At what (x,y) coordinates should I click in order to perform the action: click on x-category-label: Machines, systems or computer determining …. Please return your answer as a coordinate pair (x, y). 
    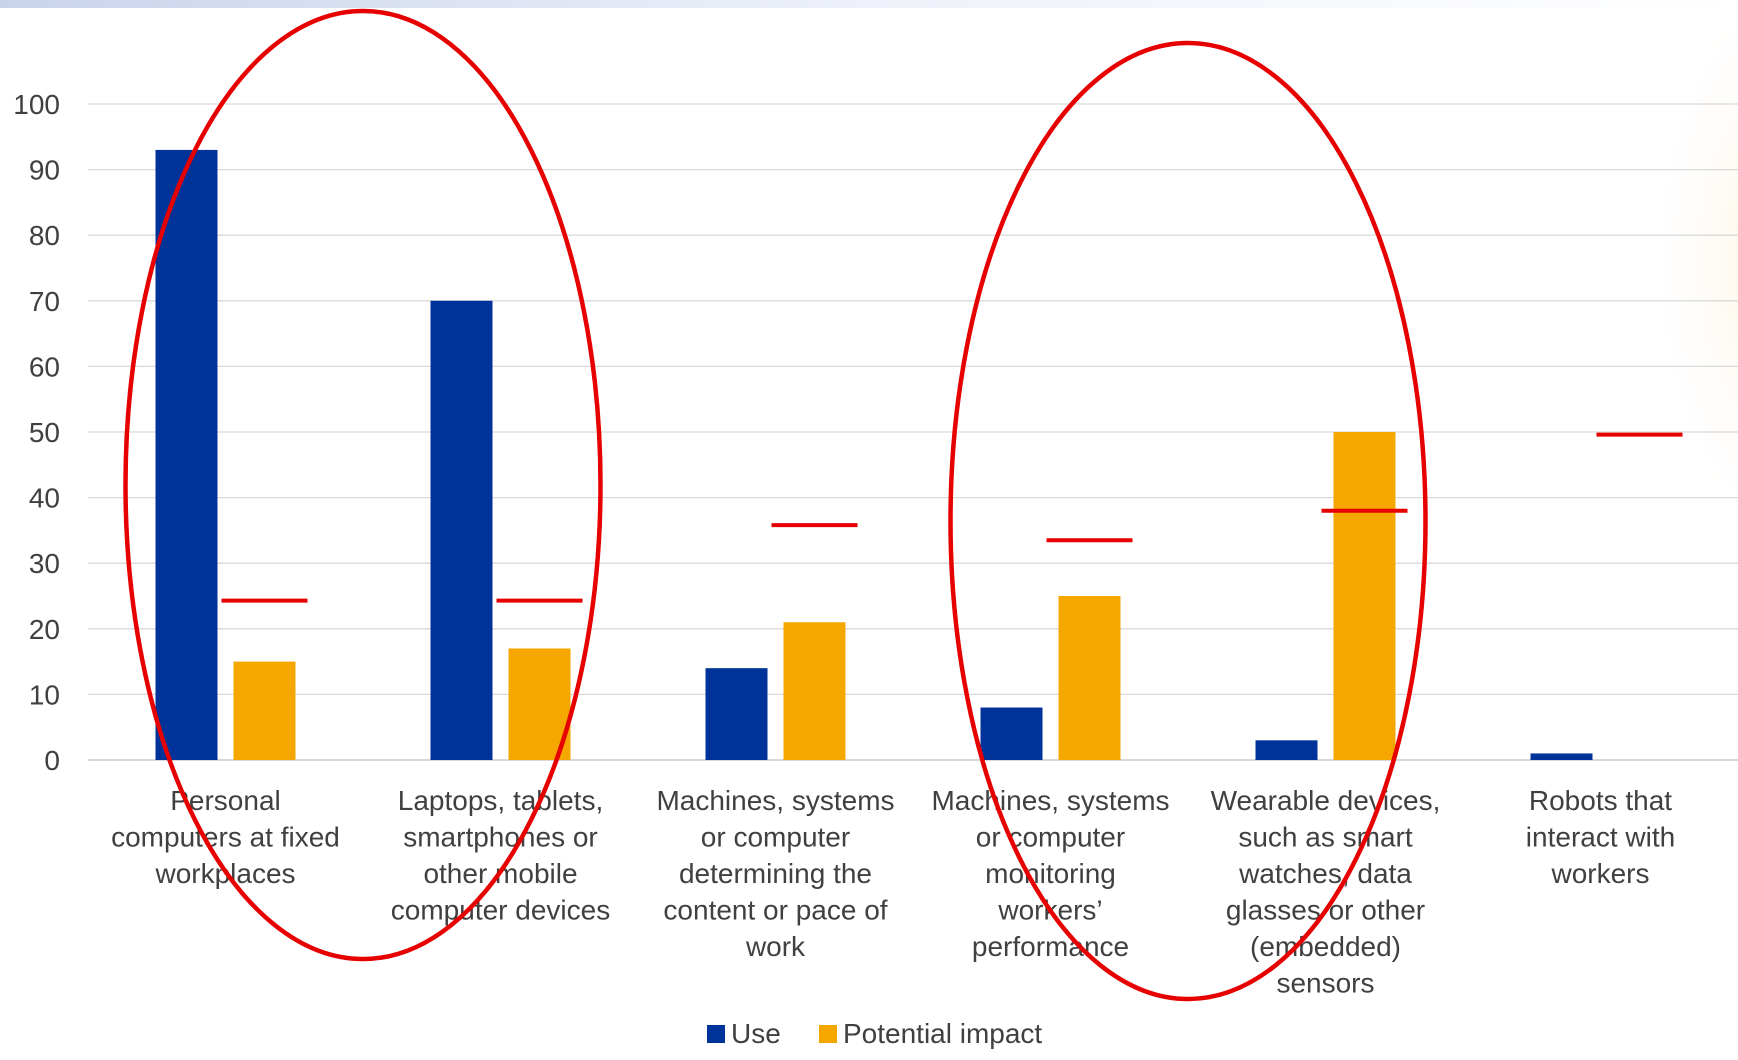
    Looking at the image, I should click on (775, 873).